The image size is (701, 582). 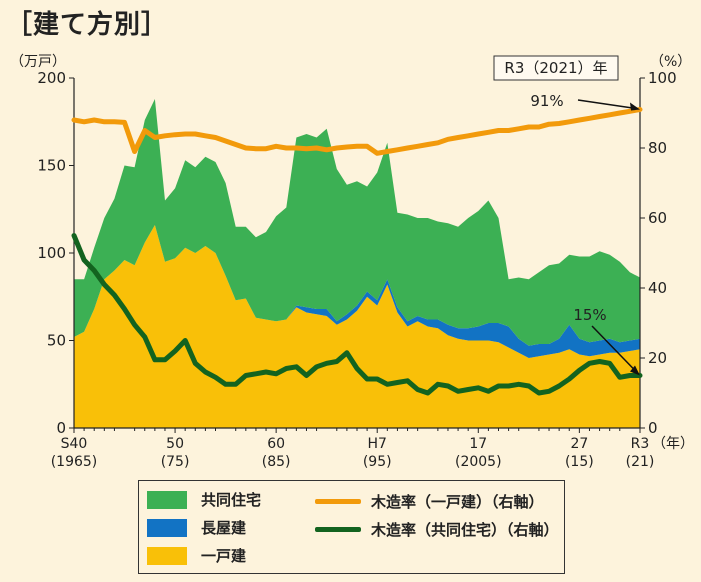 What do you see at coordinates (579, 444) in the screenshot?
I see `x-tick-label: 27` at bounding box center [579, 444].